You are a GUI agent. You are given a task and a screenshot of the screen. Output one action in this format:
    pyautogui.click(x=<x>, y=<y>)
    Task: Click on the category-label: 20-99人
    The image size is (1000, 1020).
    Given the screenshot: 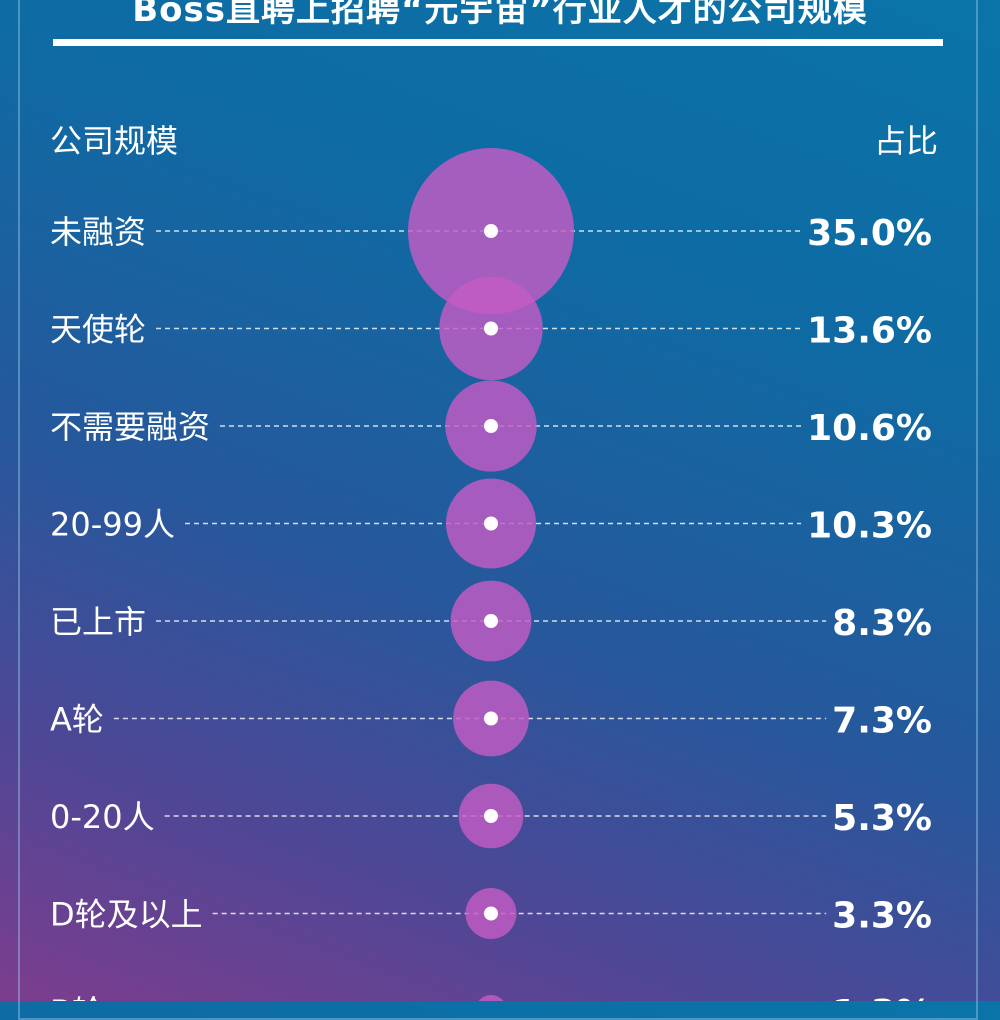 What is the action you would take?
    pyautogui.click(x=112, y=525)
    